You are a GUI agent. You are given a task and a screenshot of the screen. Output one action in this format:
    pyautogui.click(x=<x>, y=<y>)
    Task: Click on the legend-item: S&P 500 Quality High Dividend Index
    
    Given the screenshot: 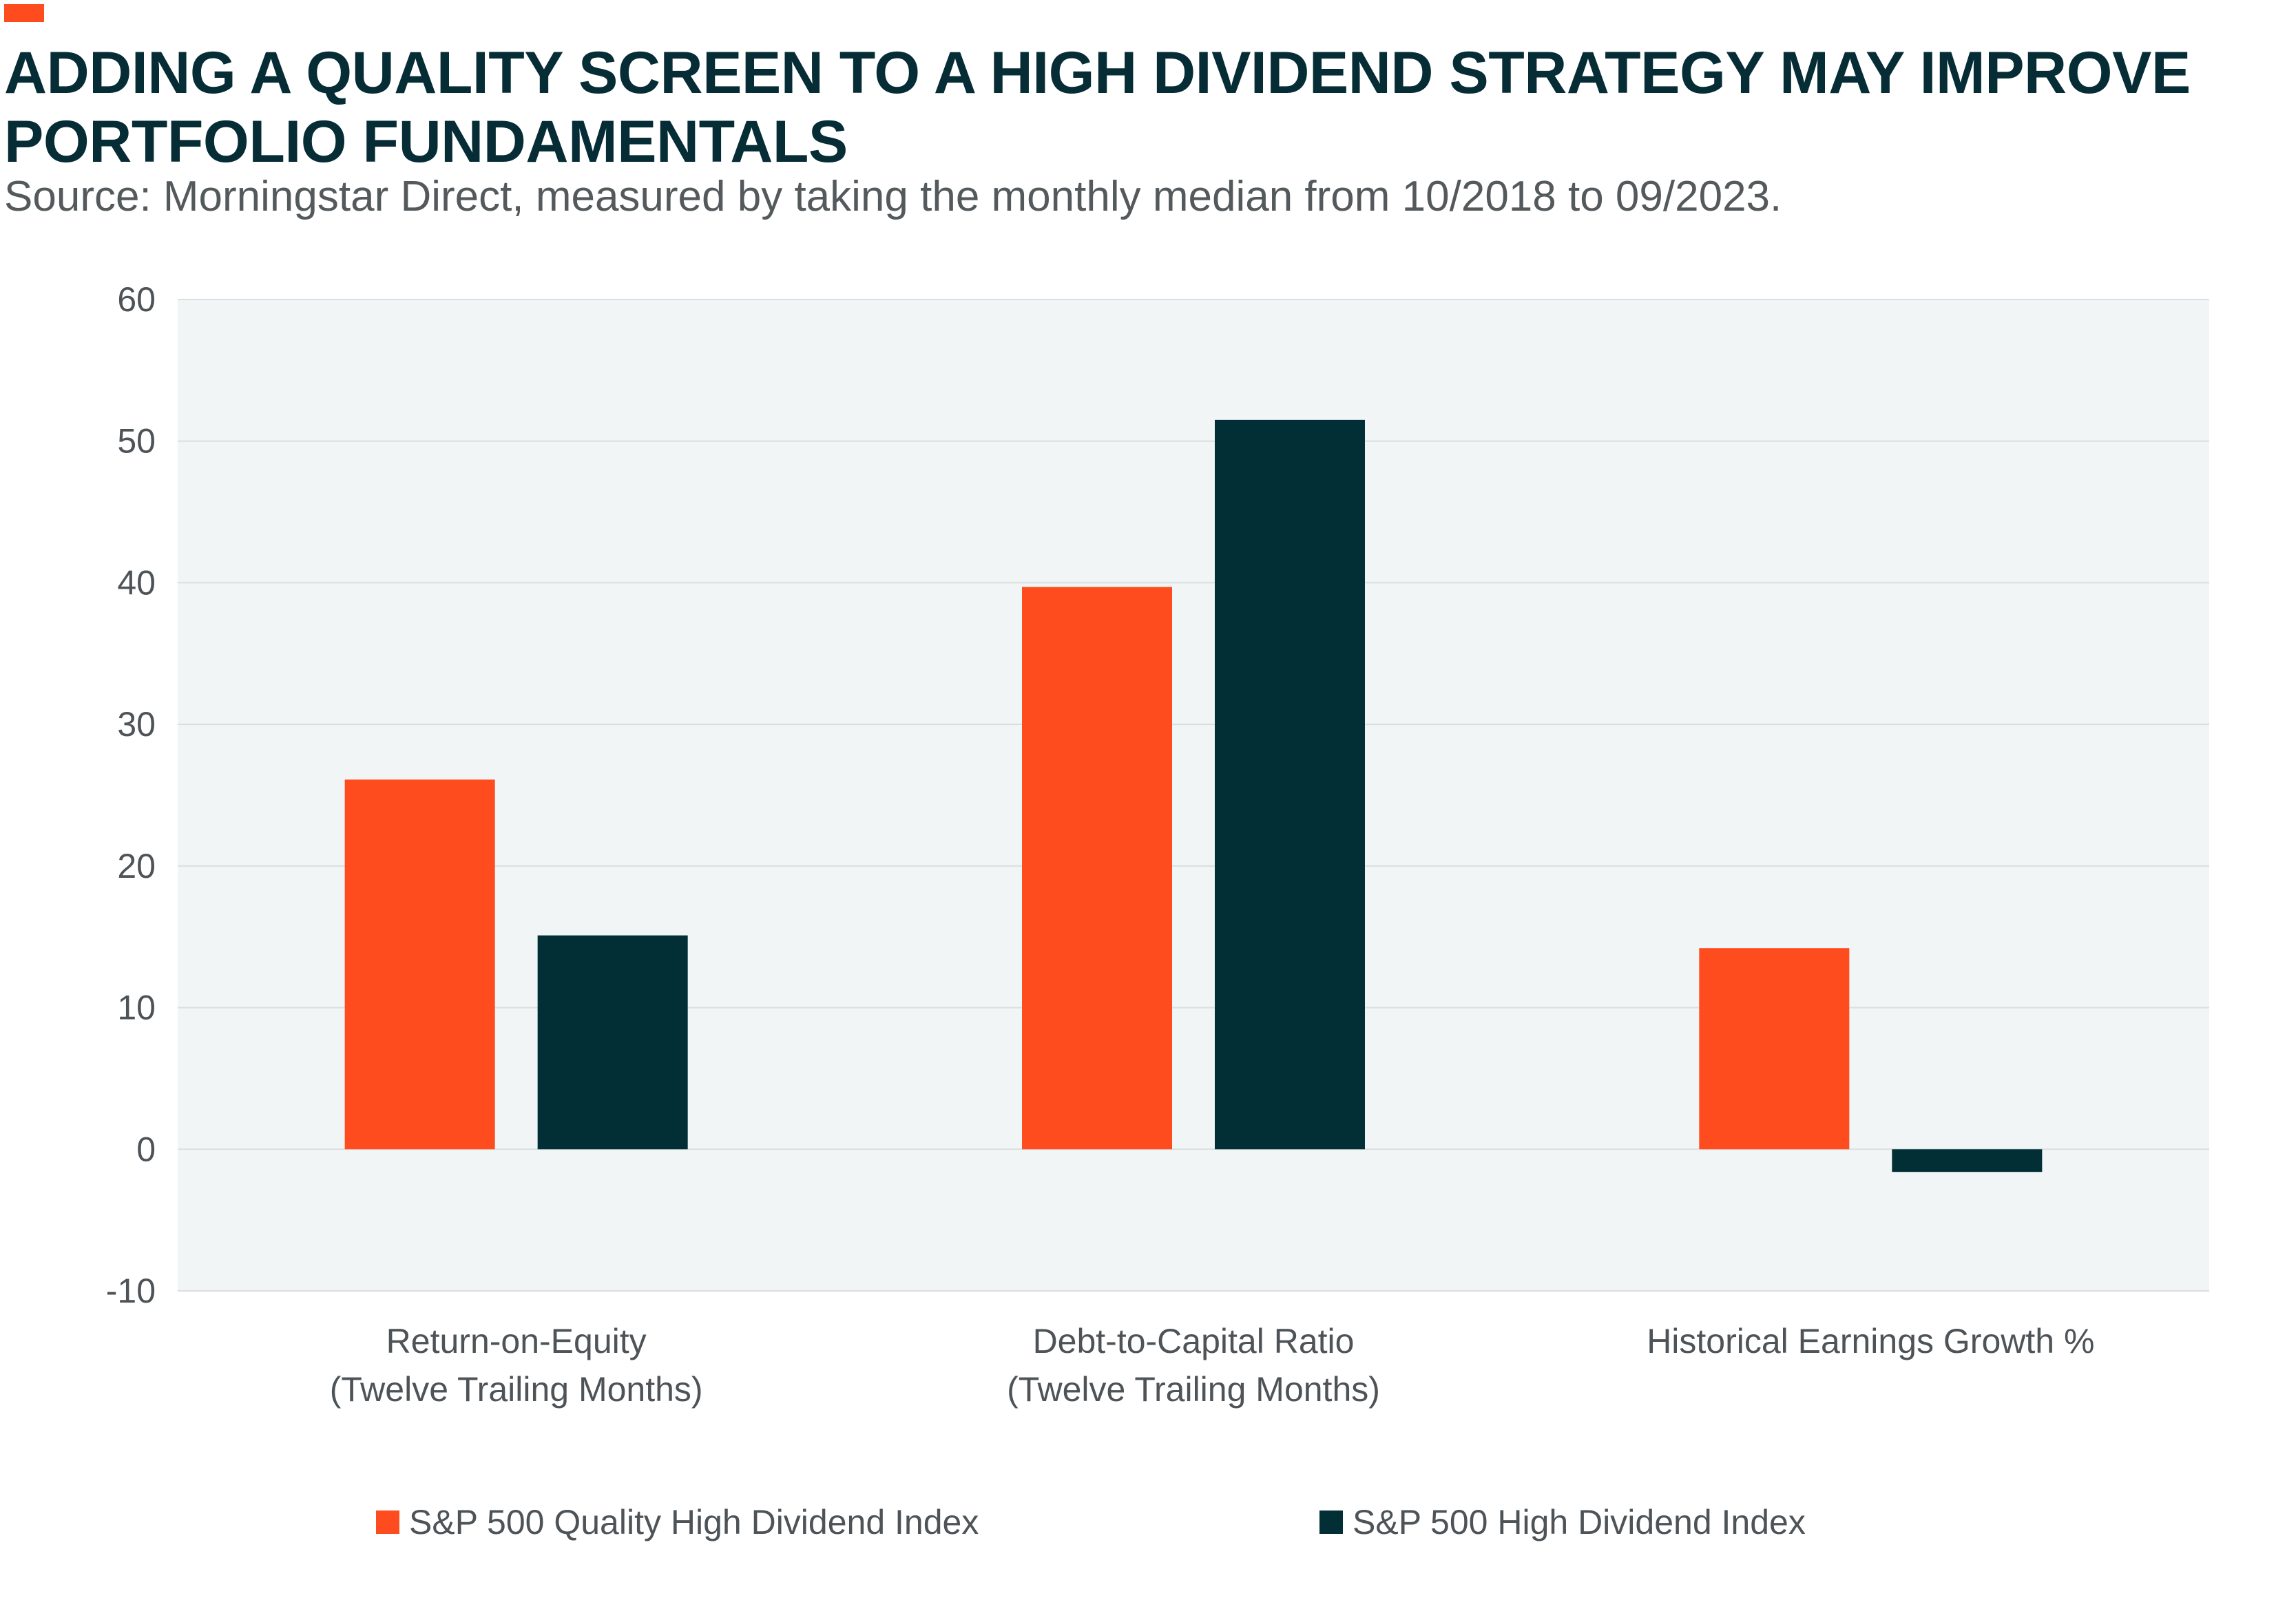 What is the action you would take?
    pyautogui.click(x=677, y=1522)
    